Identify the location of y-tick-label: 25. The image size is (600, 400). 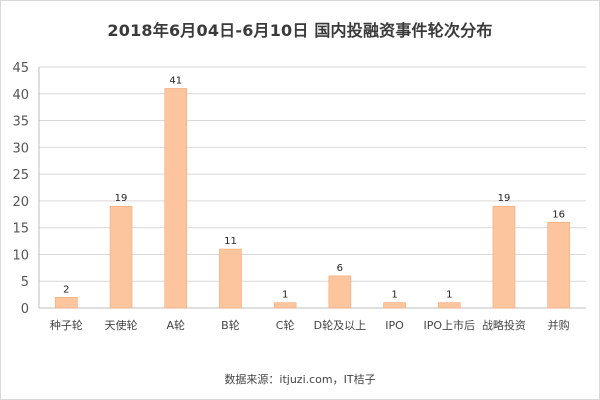
(20, 175).